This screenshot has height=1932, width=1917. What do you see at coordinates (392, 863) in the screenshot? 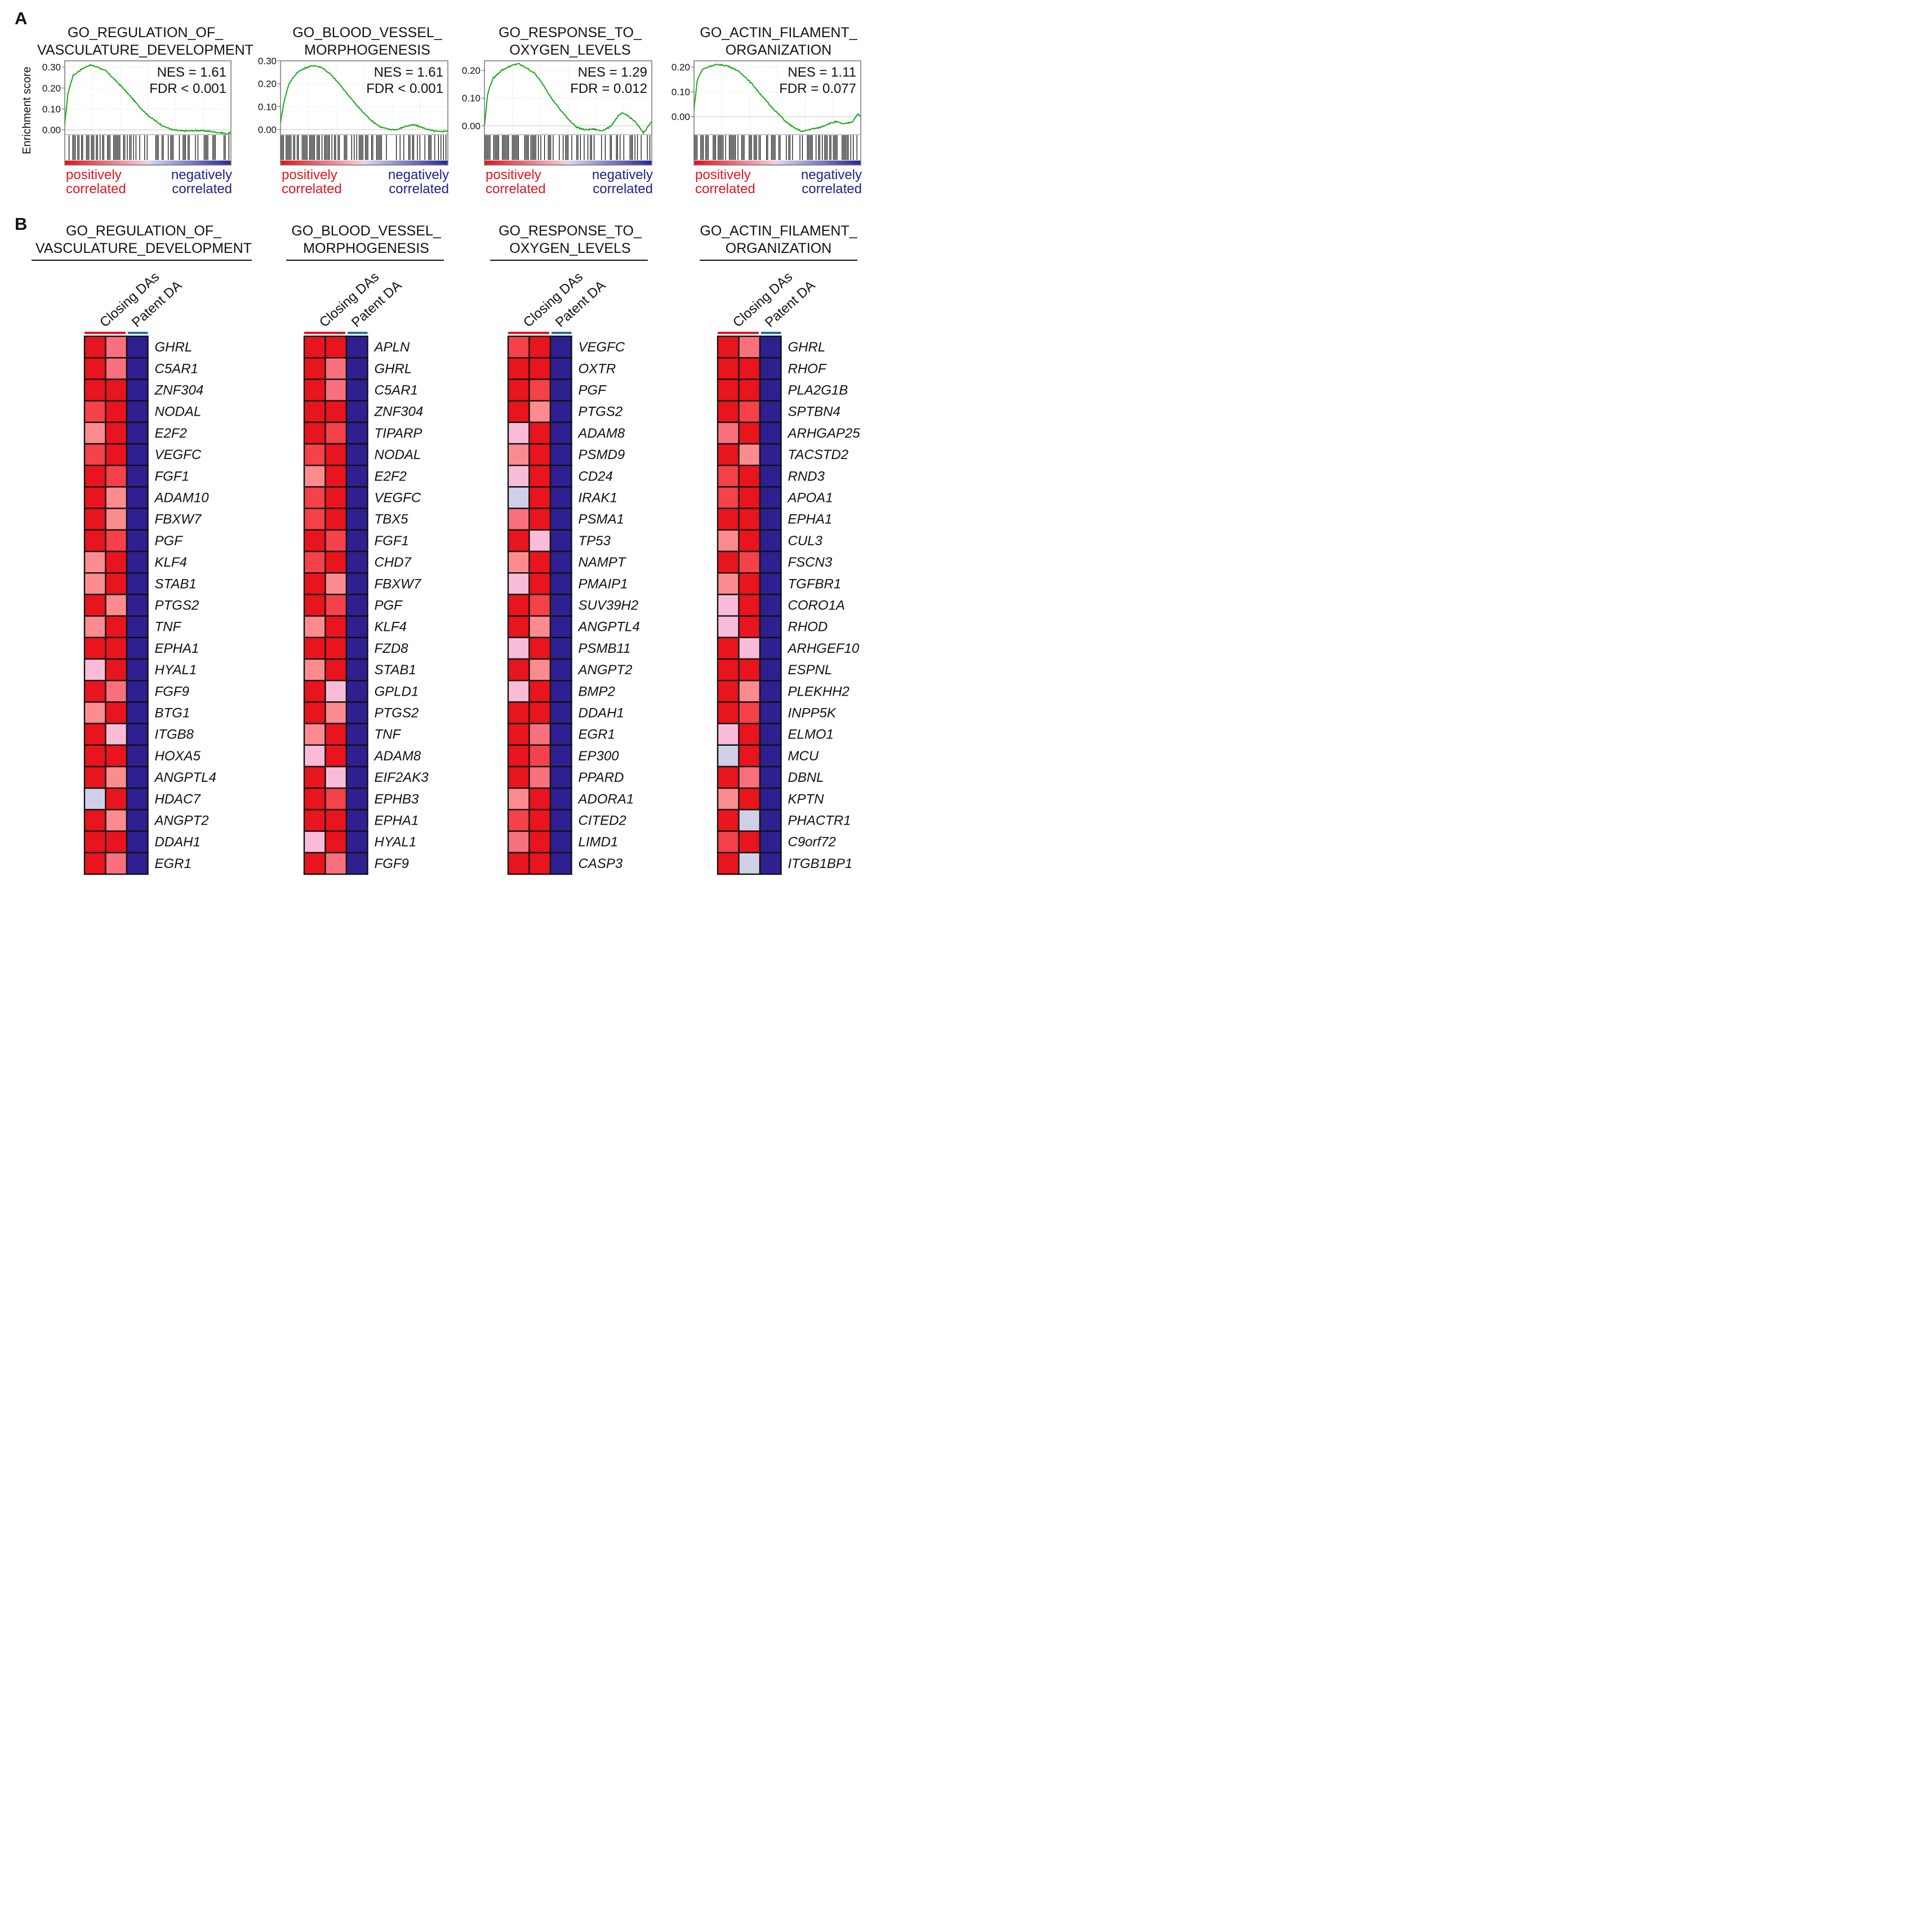
I see `gene-label: FGF9` at bounding box center [392, 863].